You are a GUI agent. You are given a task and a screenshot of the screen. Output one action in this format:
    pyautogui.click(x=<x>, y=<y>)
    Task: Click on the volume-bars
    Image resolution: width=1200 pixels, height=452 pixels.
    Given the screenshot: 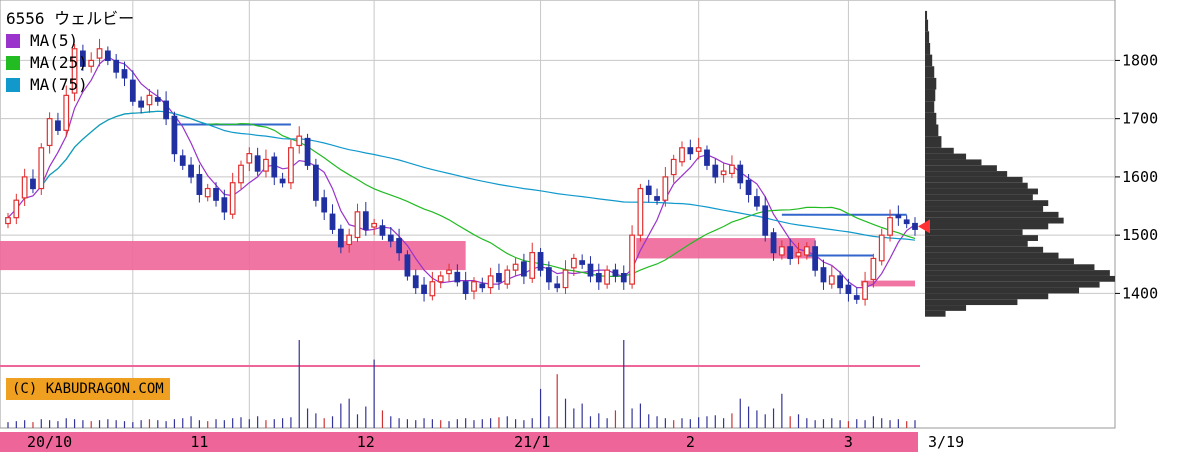 What is the action you would take?
    pyautogui.click(x=461, y=384)
    